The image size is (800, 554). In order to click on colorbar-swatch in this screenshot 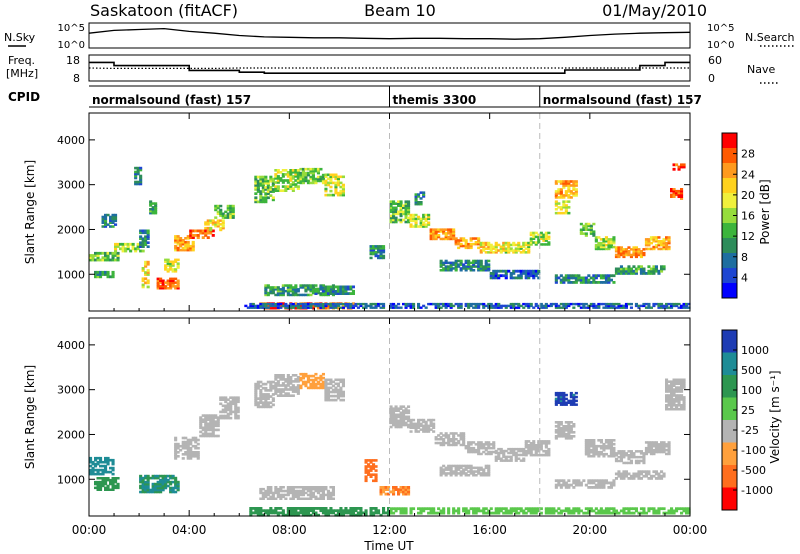, I will do `click(729, 386)`.